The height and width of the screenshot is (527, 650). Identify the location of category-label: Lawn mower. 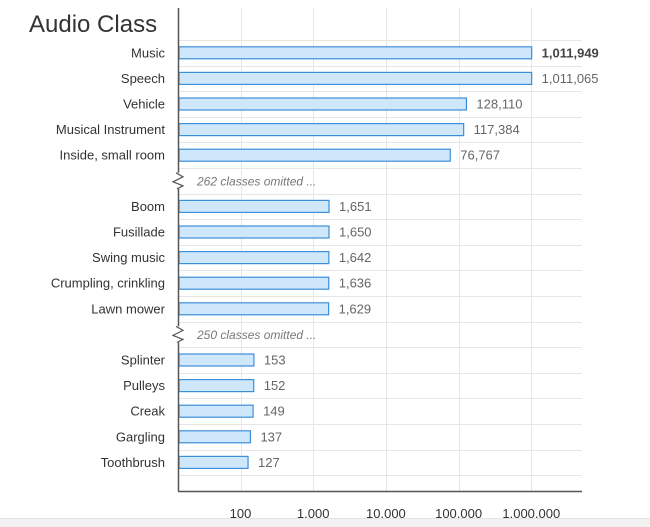
(128, 308).